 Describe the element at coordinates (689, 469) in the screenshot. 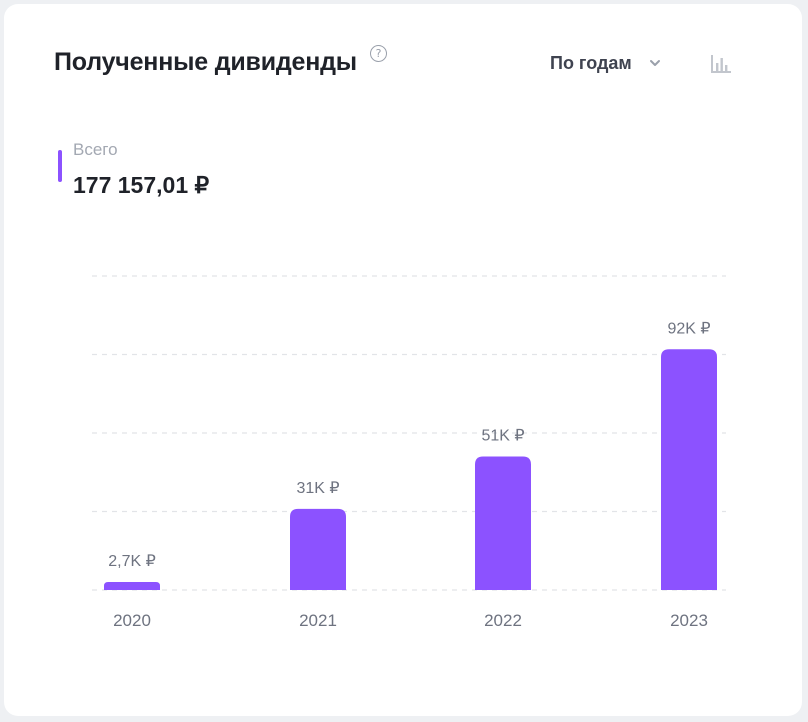

I see `bar-2023` at that location.